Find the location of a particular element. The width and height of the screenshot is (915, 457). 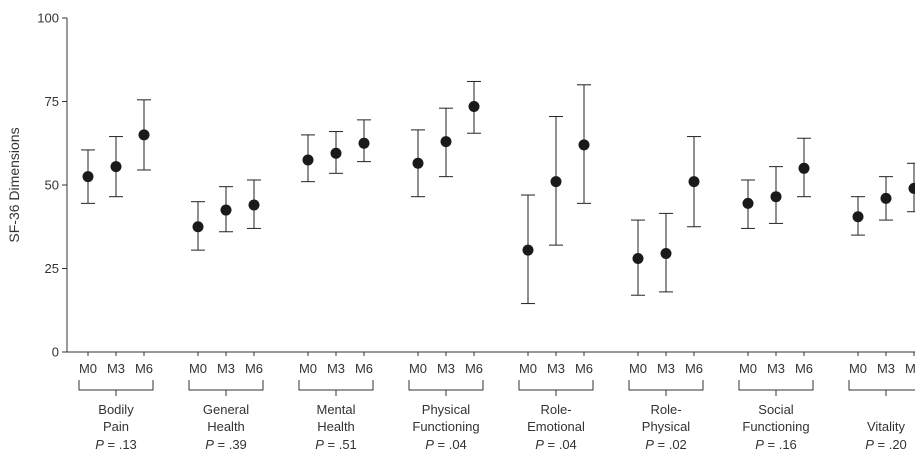

group-name-line2: Health is located at coordinates (336, 426).